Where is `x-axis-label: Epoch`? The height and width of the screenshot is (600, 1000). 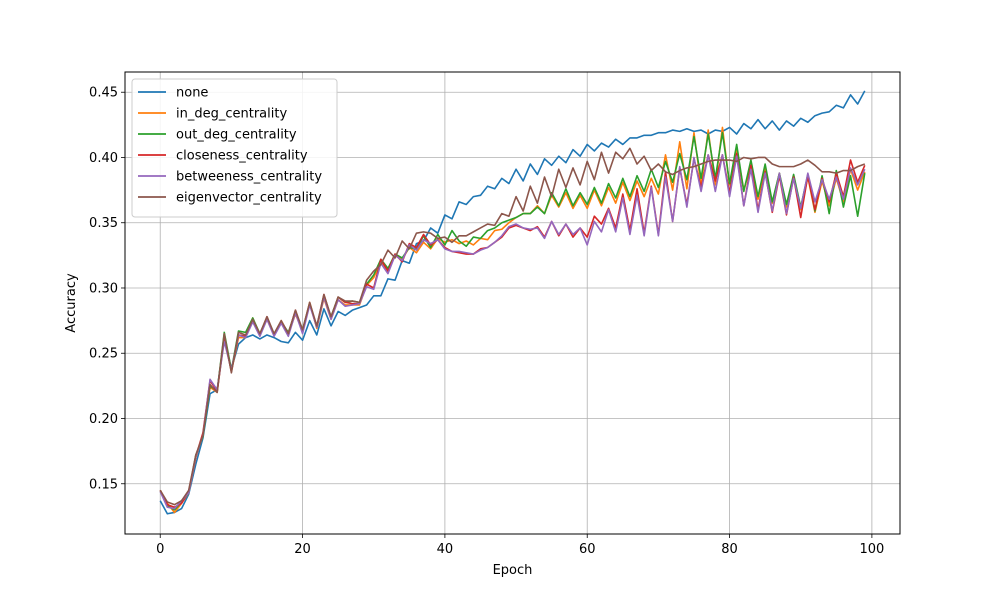 x-axis-label: Epoch is located at coordinates (513, 570).